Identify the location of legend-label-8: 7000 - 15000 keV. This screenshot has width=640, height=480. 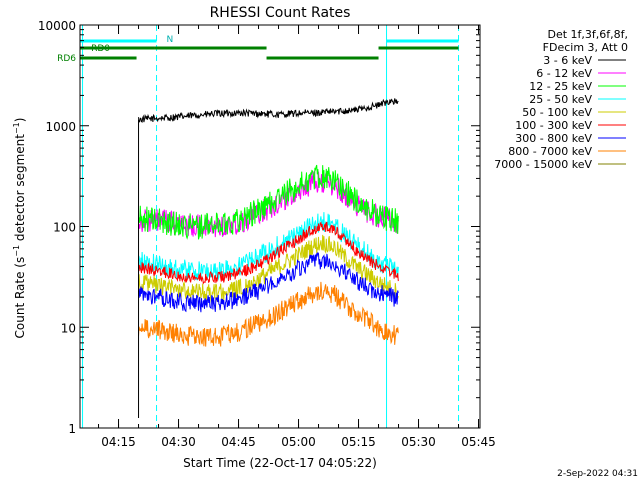
(543, 164).